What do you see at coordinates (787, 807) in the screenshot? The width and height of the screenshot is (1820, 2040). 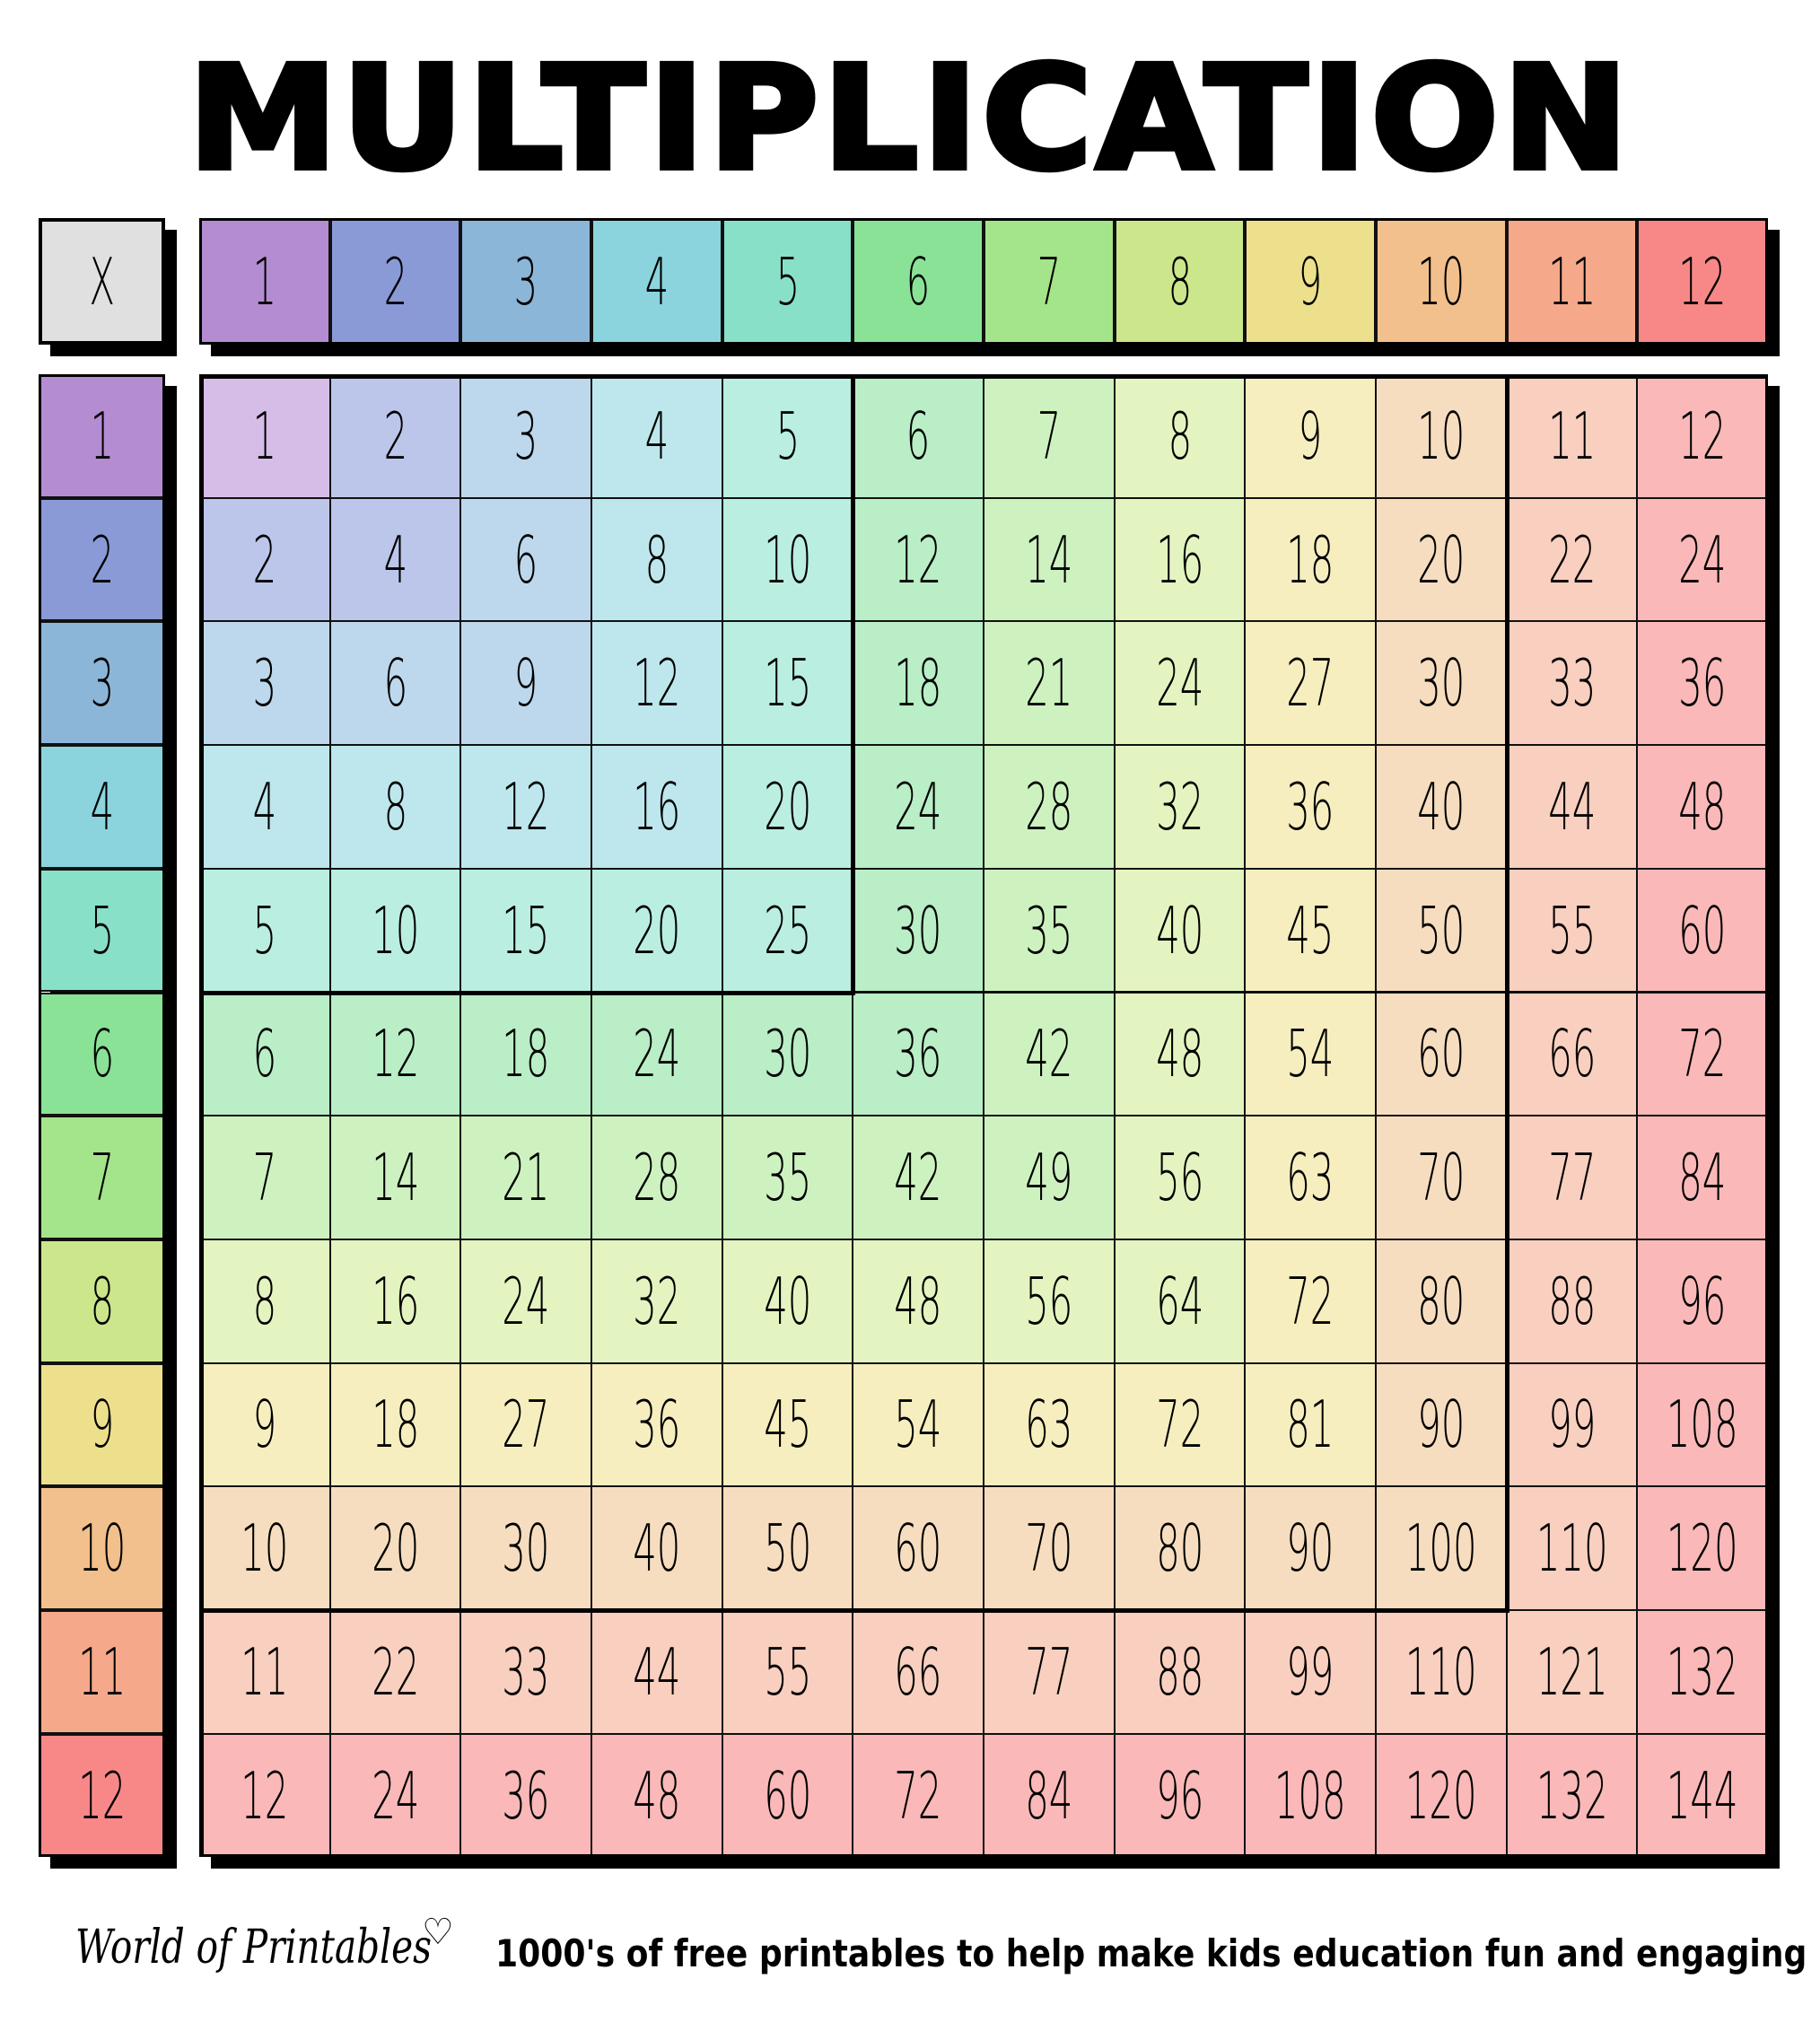 I see `table-cell: 20` at bounding box center [787, 807].